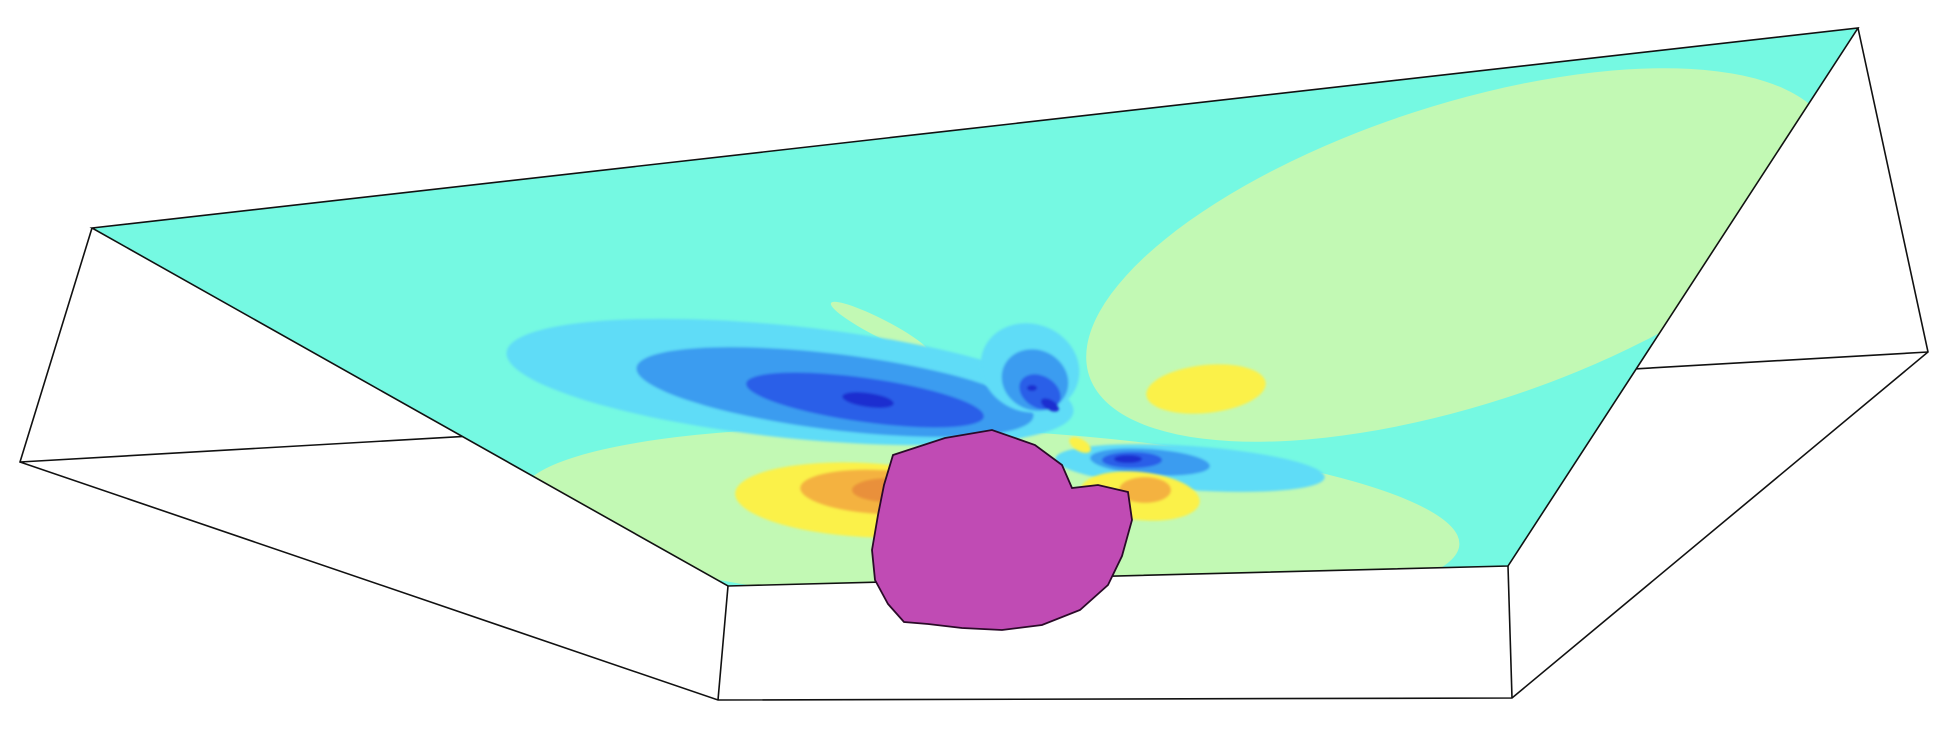 The height and width of the screenshot is (730, 1938). What do you see at coordinates (1206, 389) in the screenshot?
I see `warm-contour-lobe-right-upper` at bounding box center [1206, 389].